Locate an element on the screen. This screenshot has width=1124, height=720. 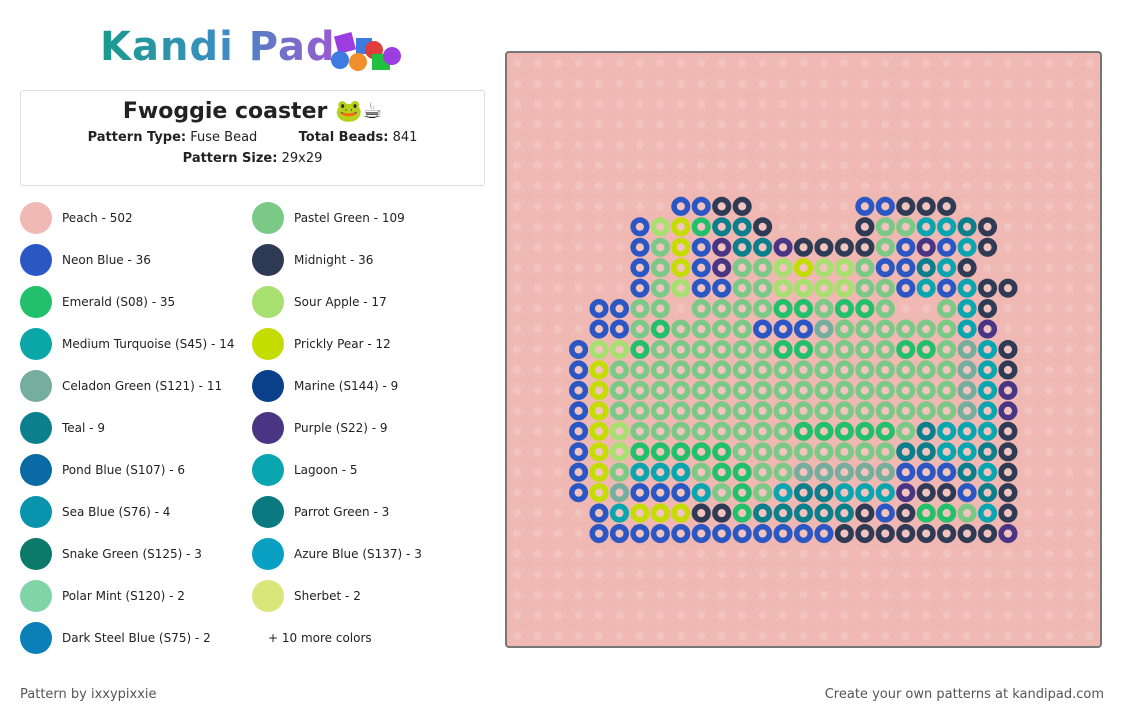
legend-item: Marine (S144) - 9 is located at coordinates (325, 386).